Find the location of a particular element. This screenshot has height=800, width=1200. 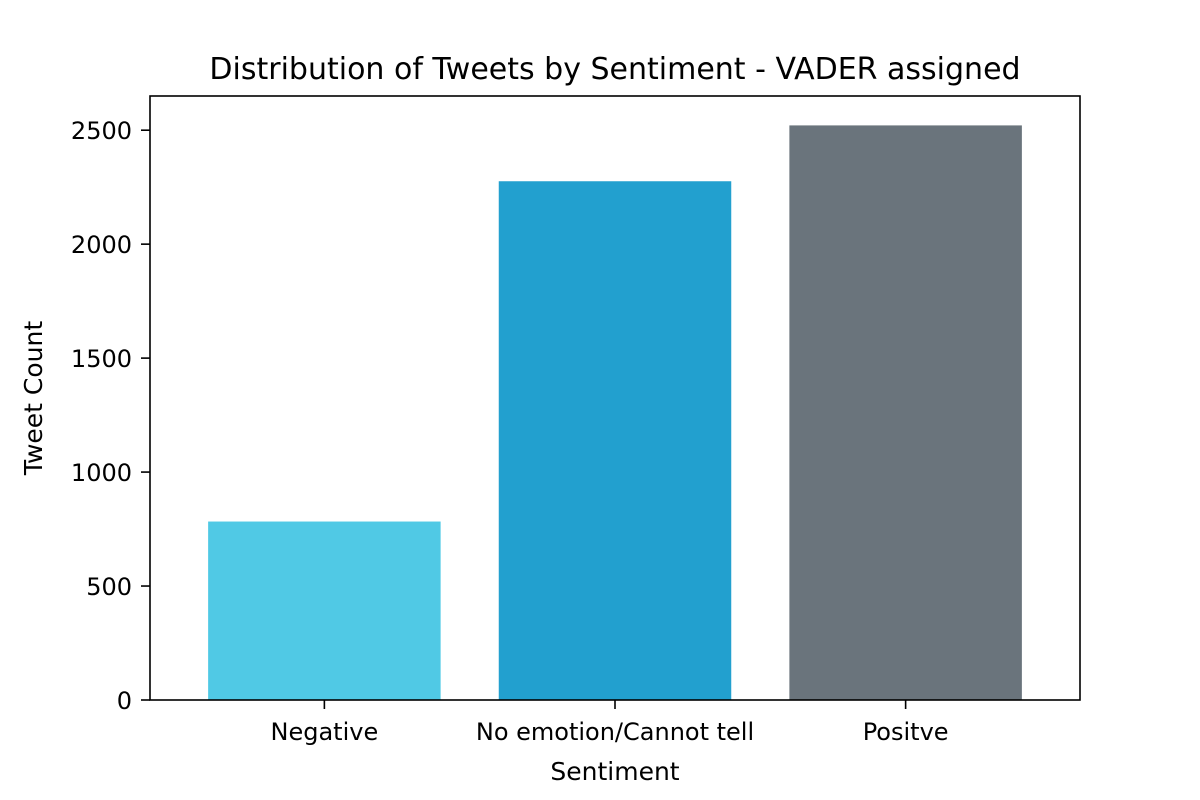

x-axis-label: Sentiment is located at coordinates (614, 771).